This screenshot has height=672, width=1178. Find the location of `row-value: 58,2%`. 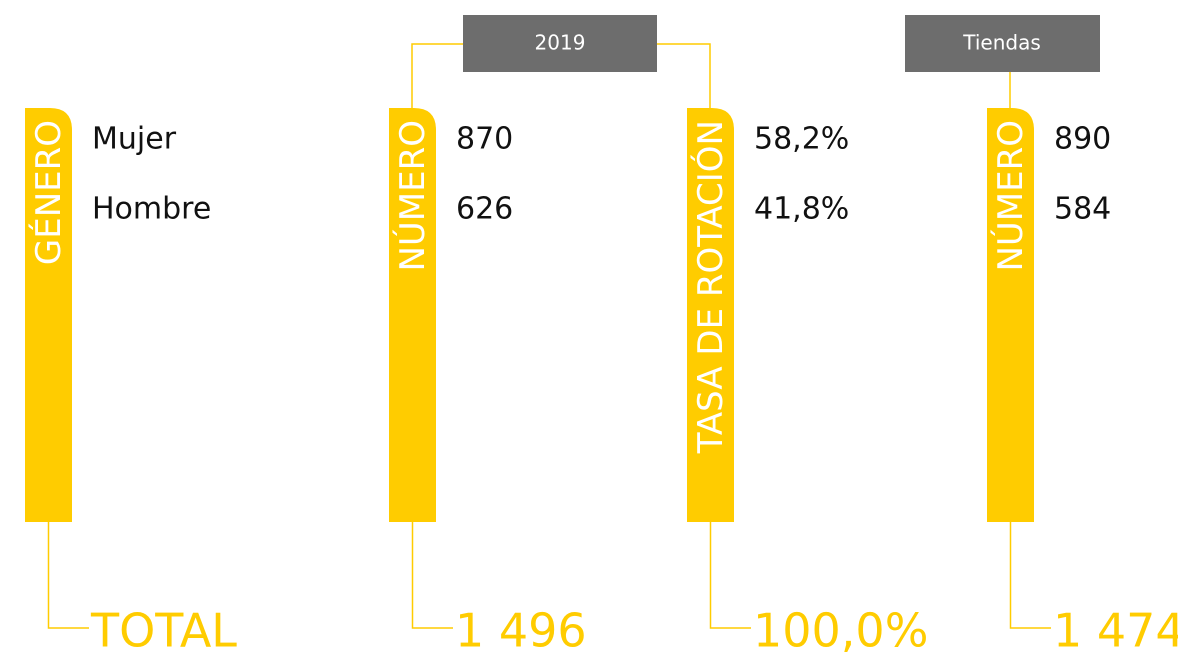

row-value: 58,2% is located at coordinates (801, 139).